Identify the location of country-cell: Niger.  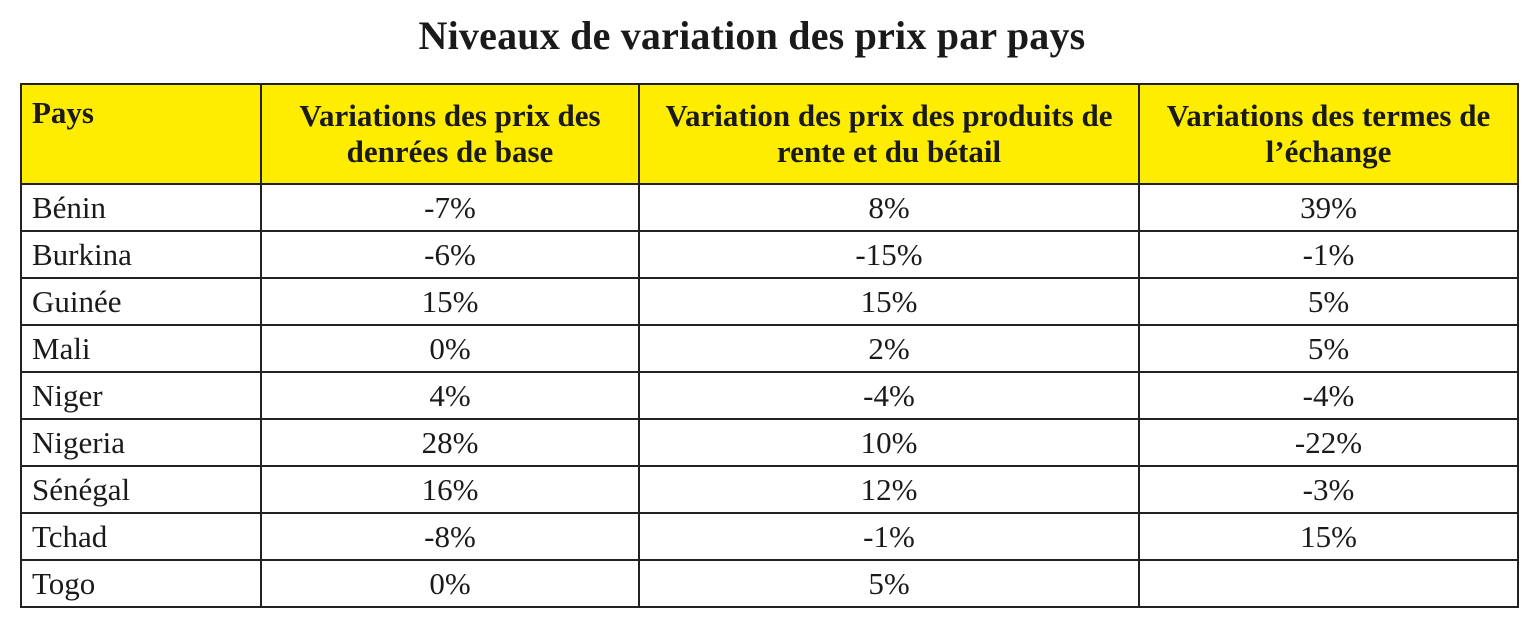
(141, 395).